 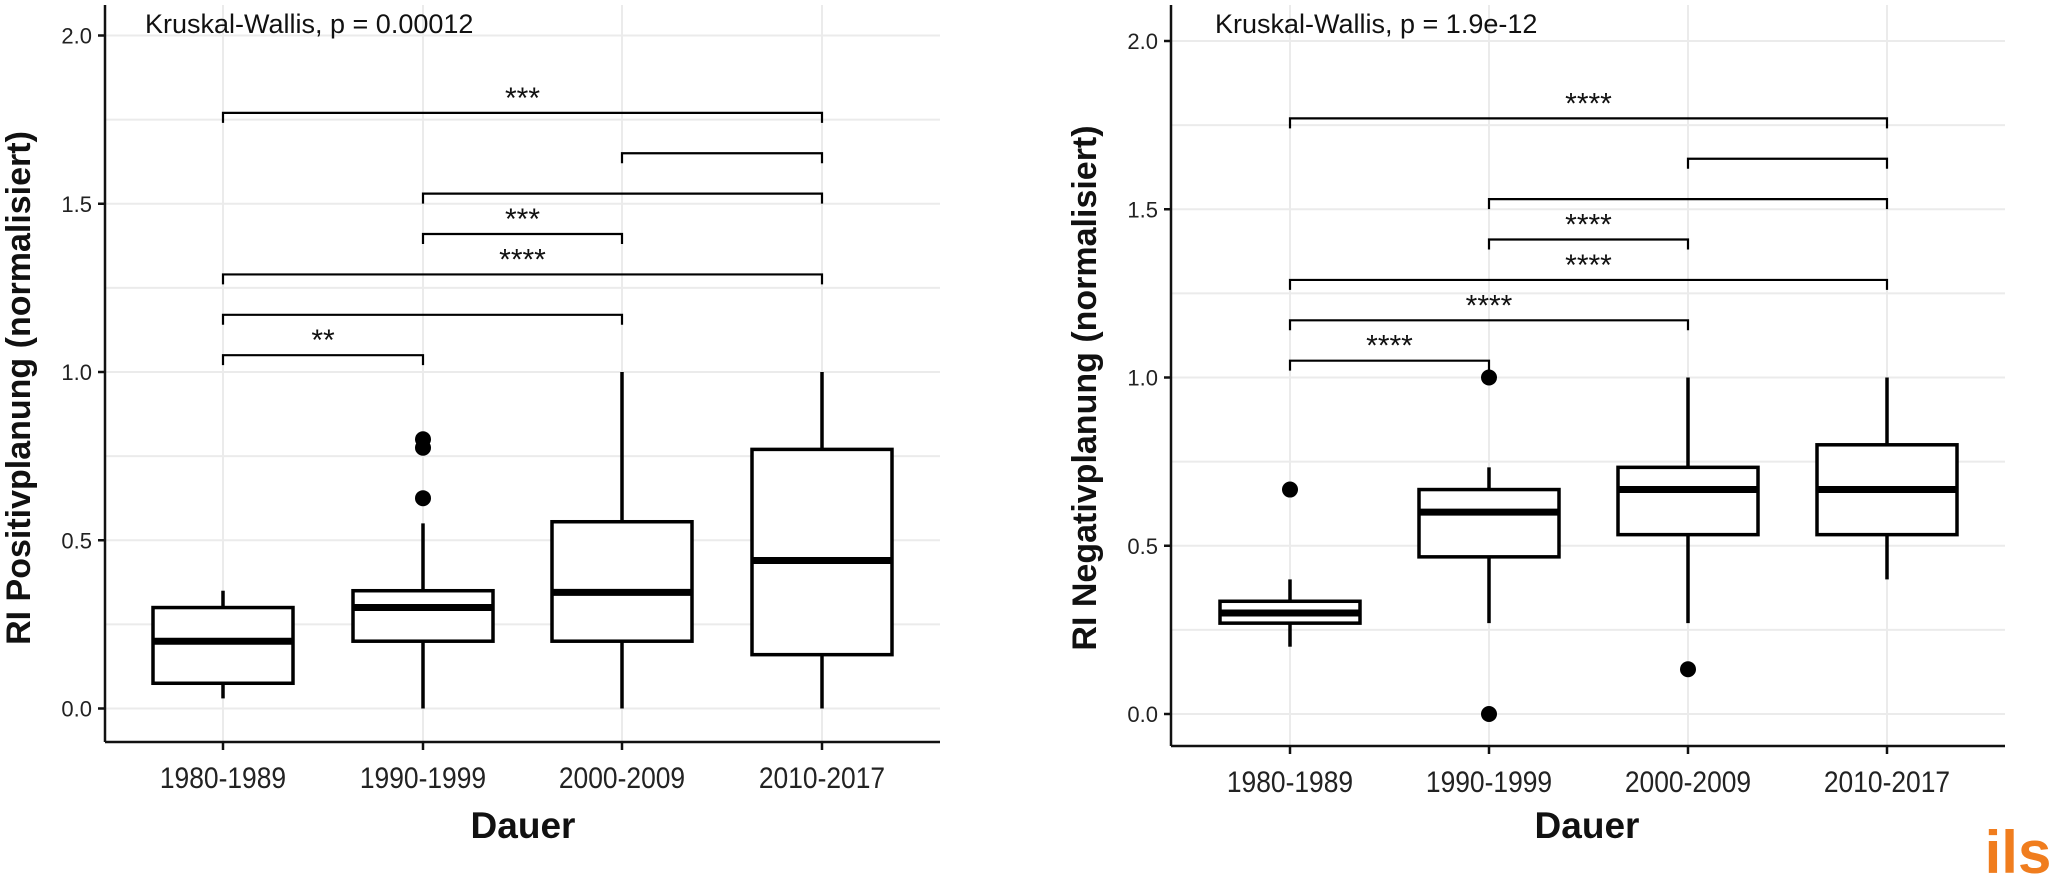 What do you see at coordinates (19, 388) in the screenshot?
I see `y-axis-title-left: RI Positivplanung (normalisiert)` at bounding box center [19, 388].